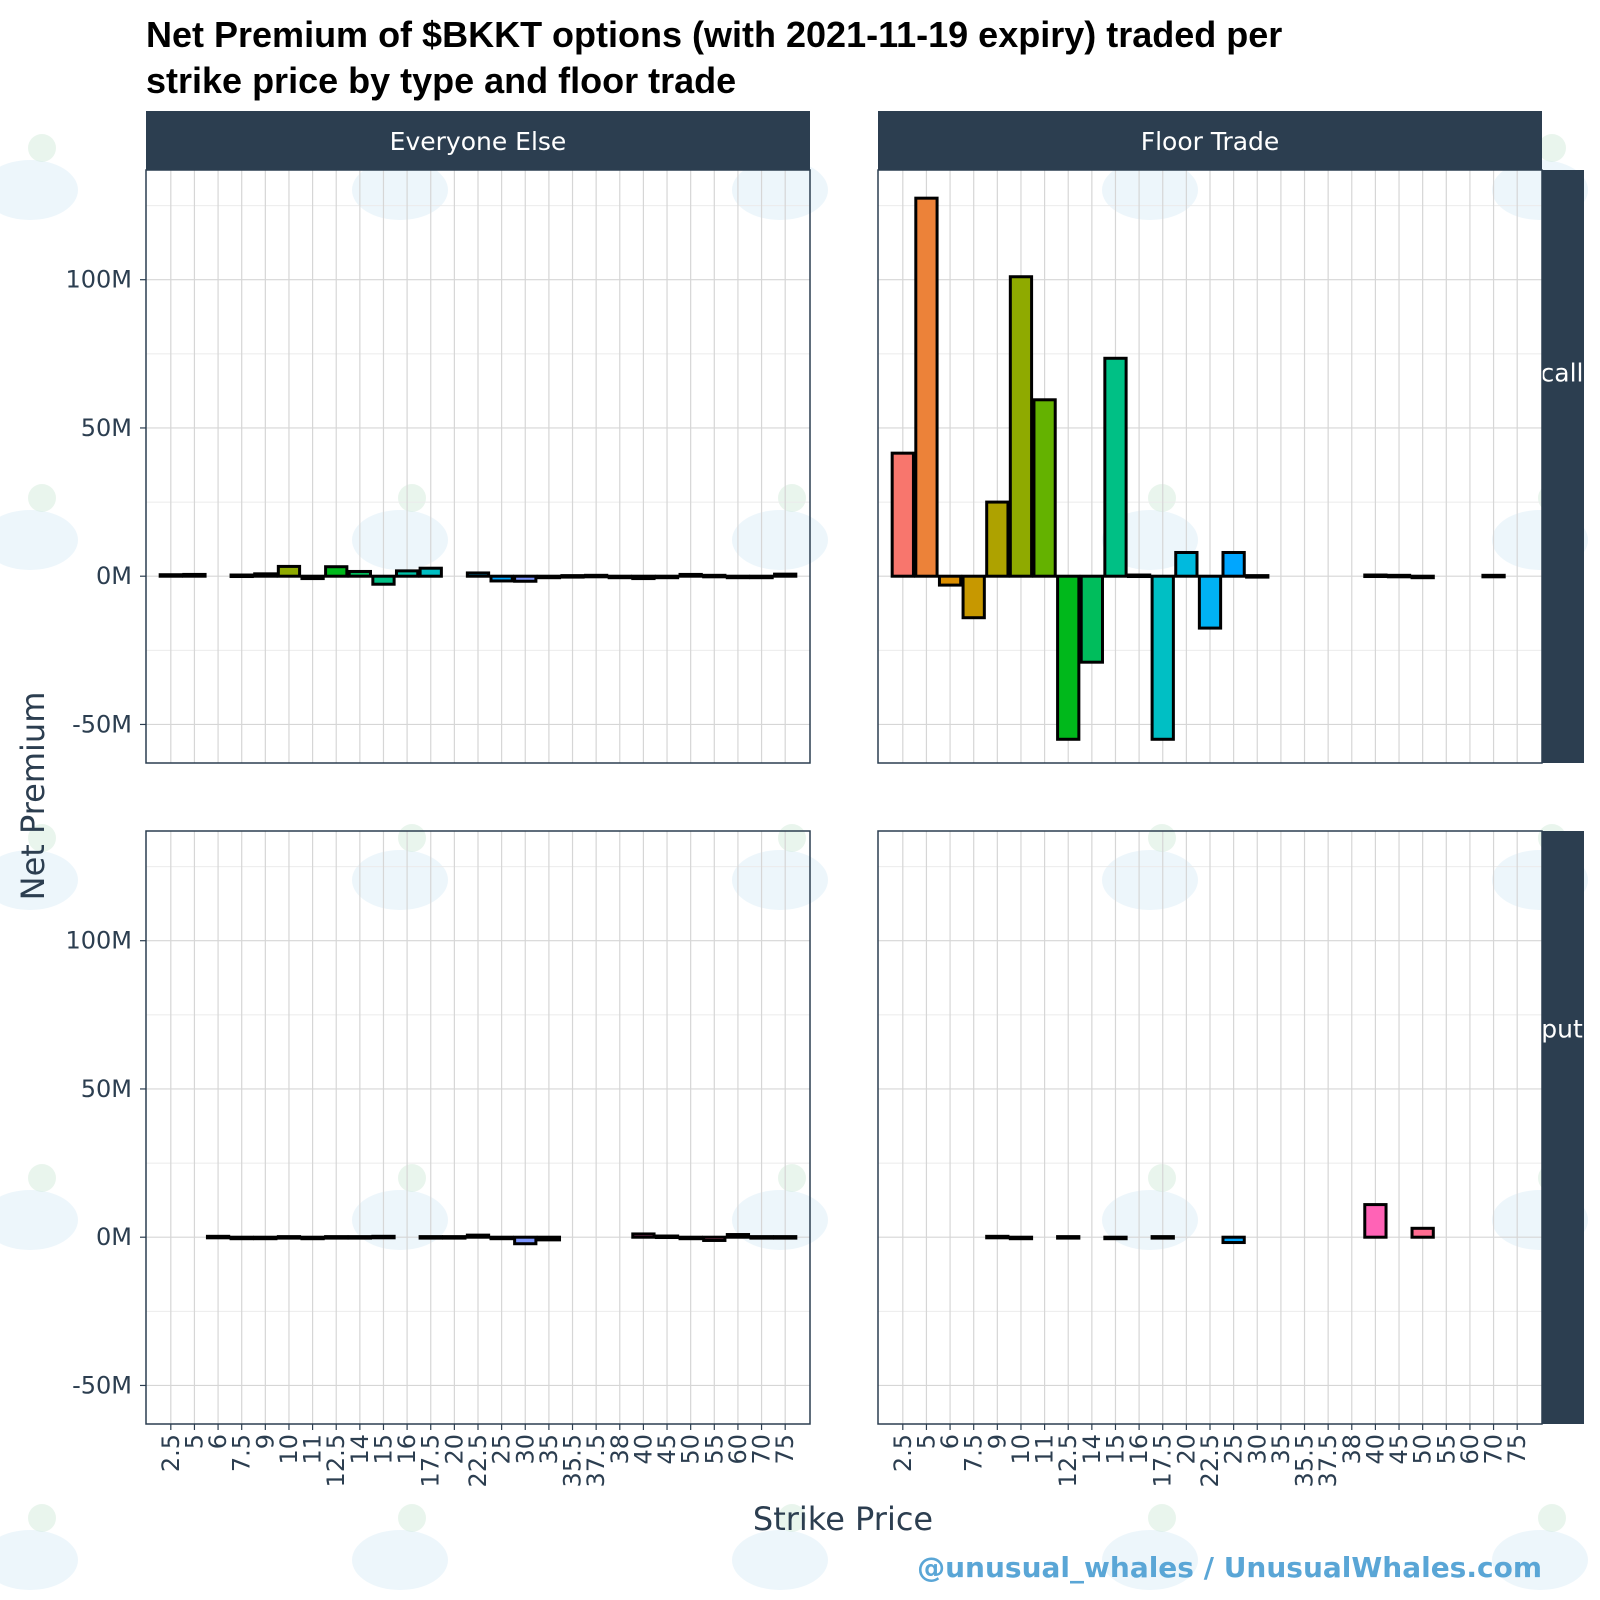  Describe the element at coordinates (1375, 1449) in the screenshot. I see `x-tick-label: 40` at that location.